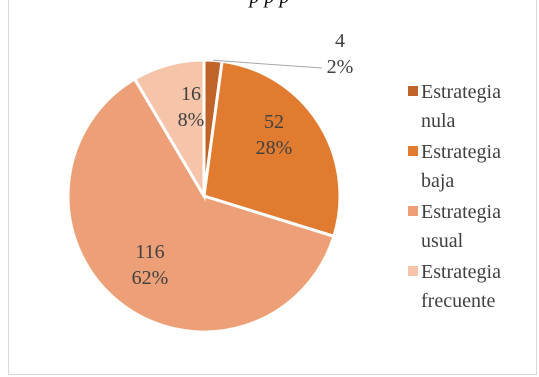  I want to click on chart-title: p p p, so click(269, 4).